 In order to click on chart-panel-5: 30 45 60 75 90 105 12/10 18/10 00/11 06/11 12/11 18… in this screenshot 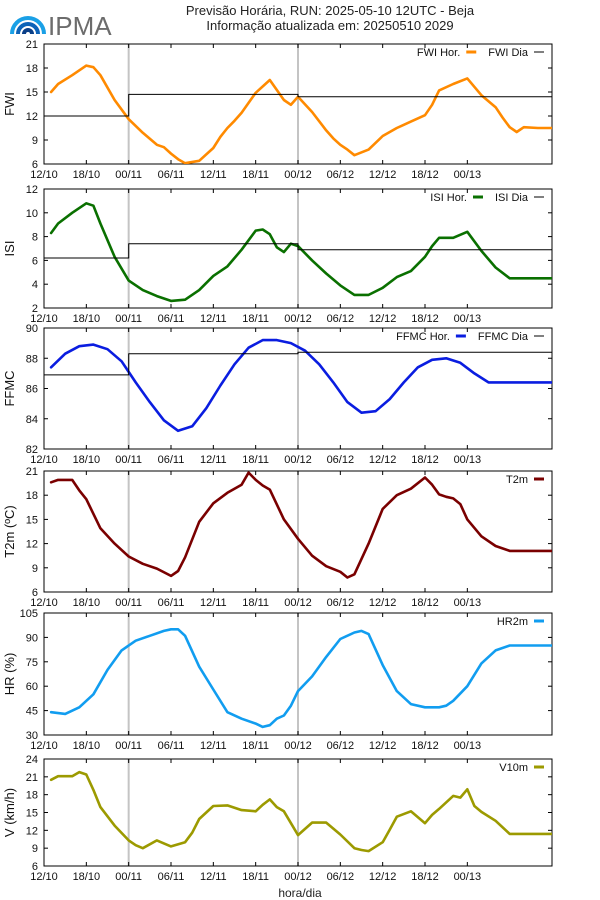, I will do `click(277, 680)`.